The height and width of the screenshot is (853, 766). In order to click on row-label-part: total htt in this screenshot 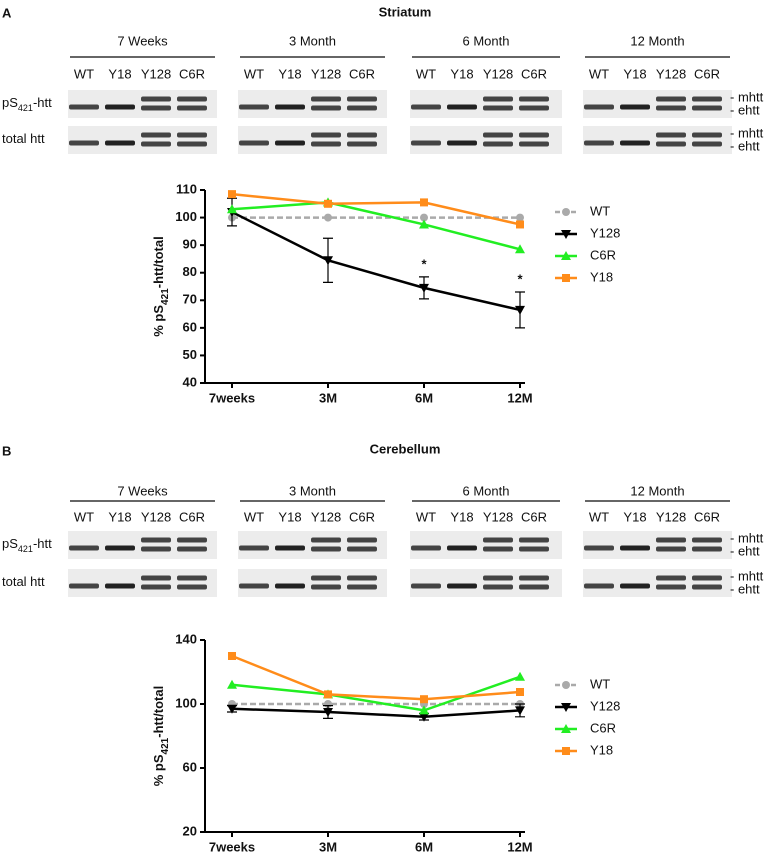, I will do `click(23, 581)`.